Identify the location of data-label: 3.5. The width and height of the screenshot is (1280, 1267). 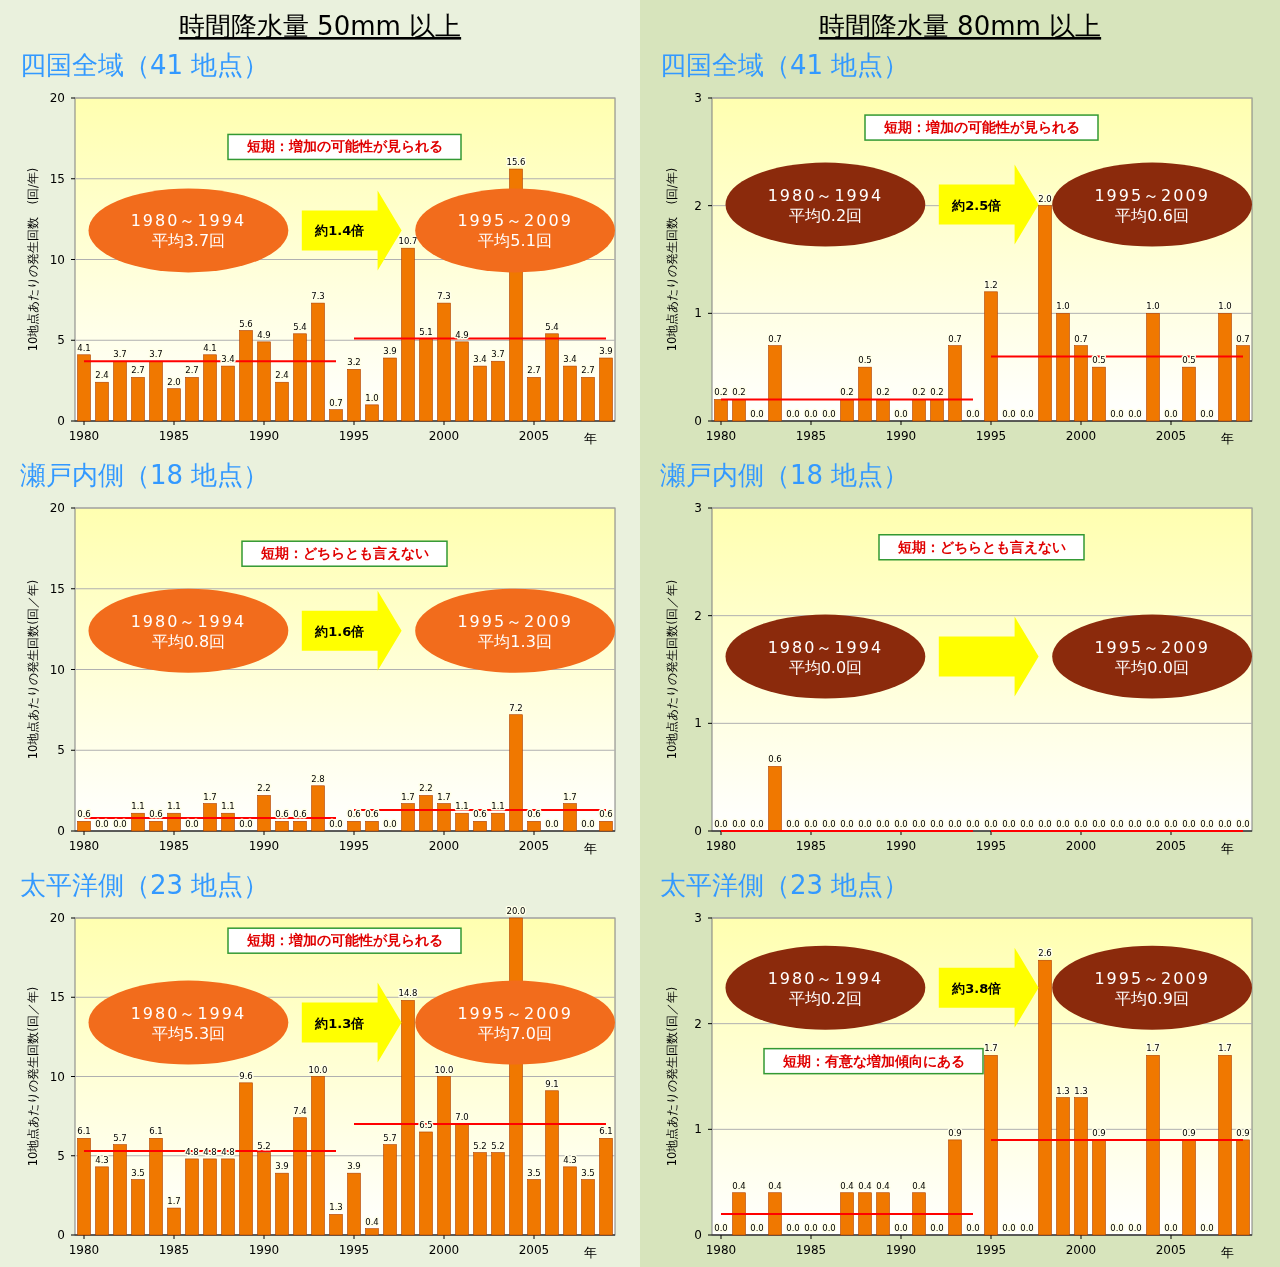
(534, 1172).